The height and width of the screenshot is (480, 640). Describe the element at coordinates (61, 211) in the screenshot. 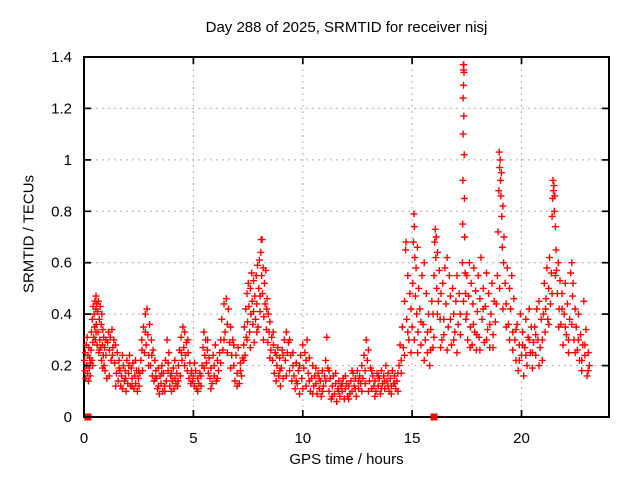

I see `y-tick-label: 0.8` at that location.